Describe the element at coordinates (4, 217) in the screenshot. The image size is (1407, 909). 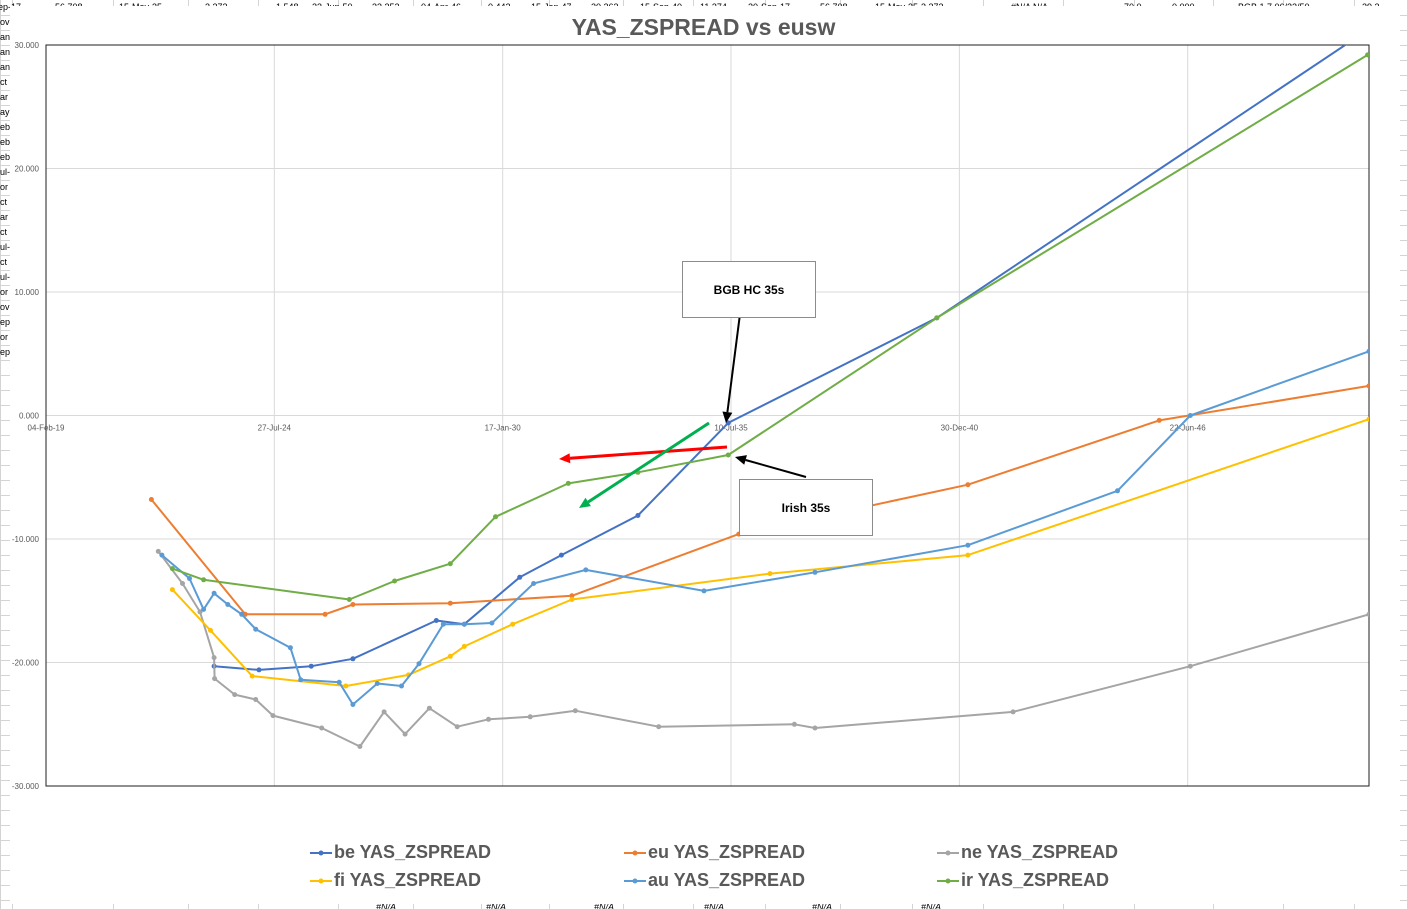
I see `sheet-left-label-13: ar` at that location.